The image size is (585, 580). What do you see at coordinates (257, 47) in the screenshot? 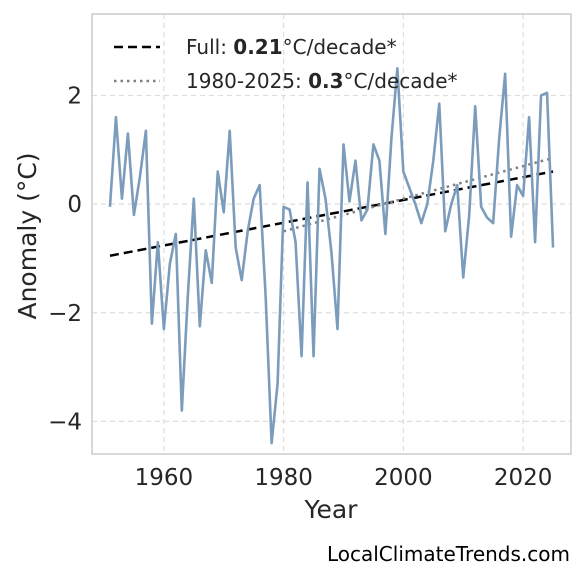
I see `legend-full-rate: 0.21` at bounding box center [257, 47].